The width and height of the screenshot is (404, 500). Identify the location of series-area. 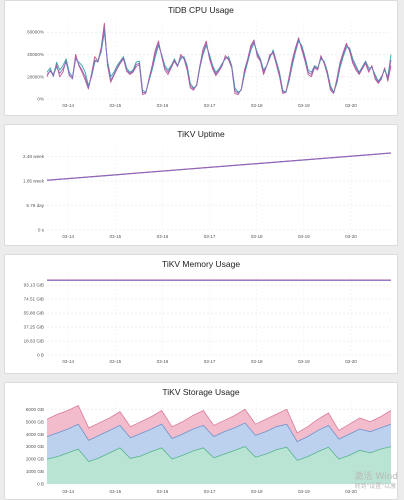
(219, 465).